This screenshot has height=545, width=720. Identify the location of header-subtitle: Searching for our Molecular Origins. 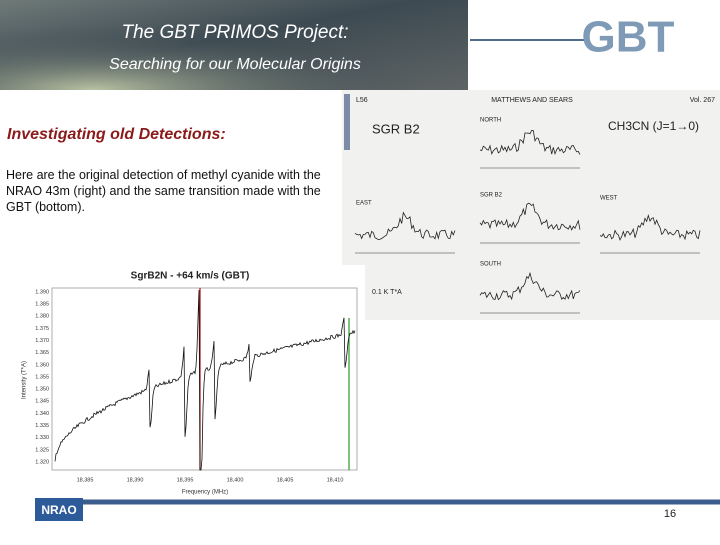
(235, 64).